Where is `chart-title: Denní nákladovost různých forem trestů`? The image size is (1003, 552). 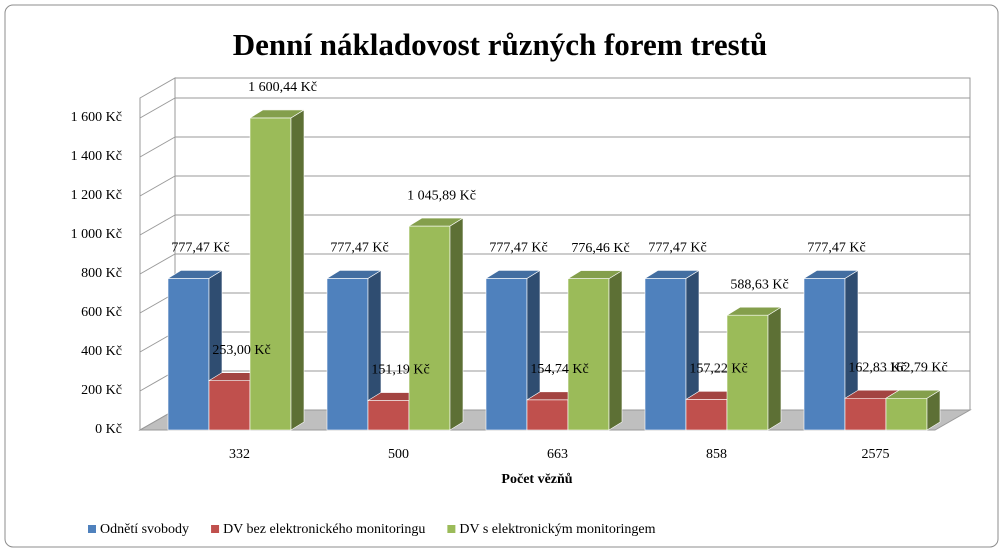 chart-title: Denní nákladovost různých forem trestů is located at coordinates (500, 44).